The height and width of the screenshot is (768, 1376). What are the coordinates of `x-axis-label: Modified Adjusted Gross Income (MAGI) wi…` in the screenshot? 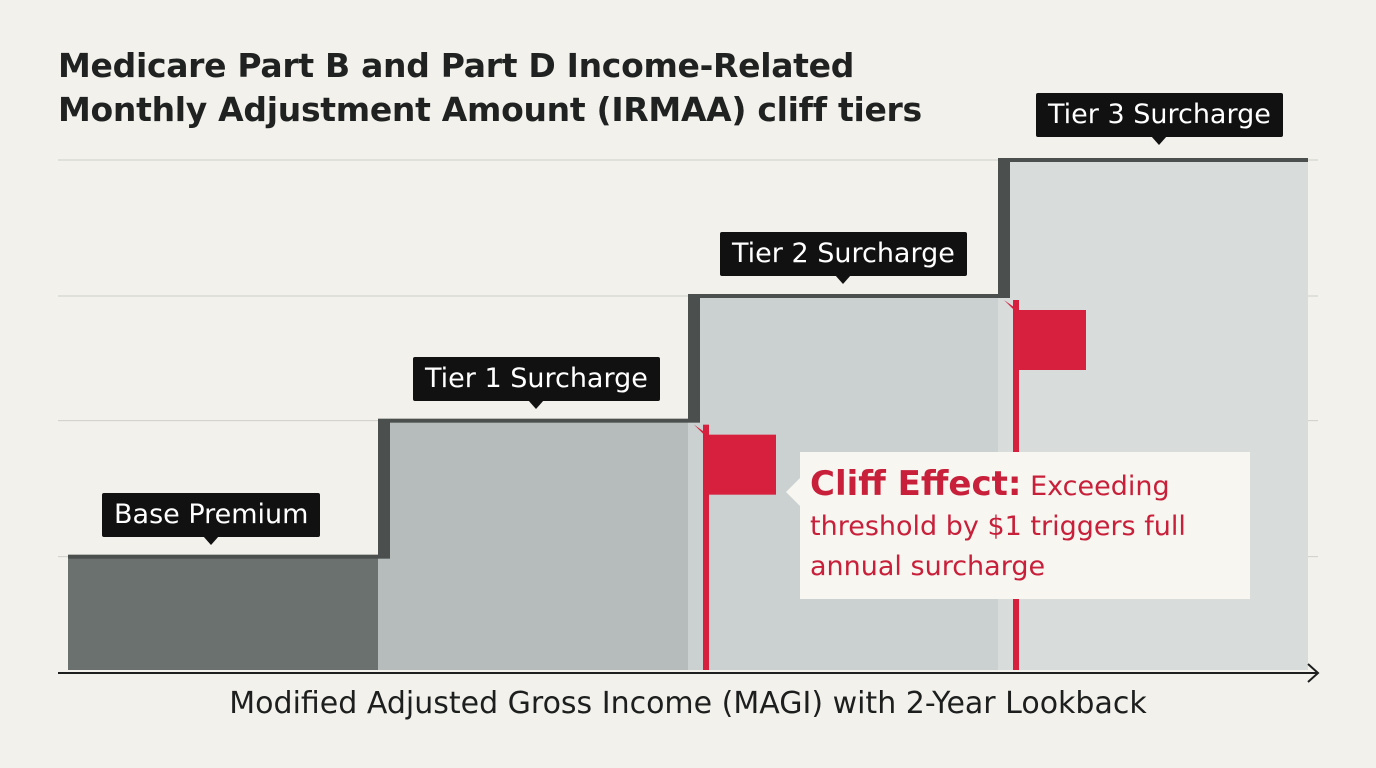 It's located at (688, 703).